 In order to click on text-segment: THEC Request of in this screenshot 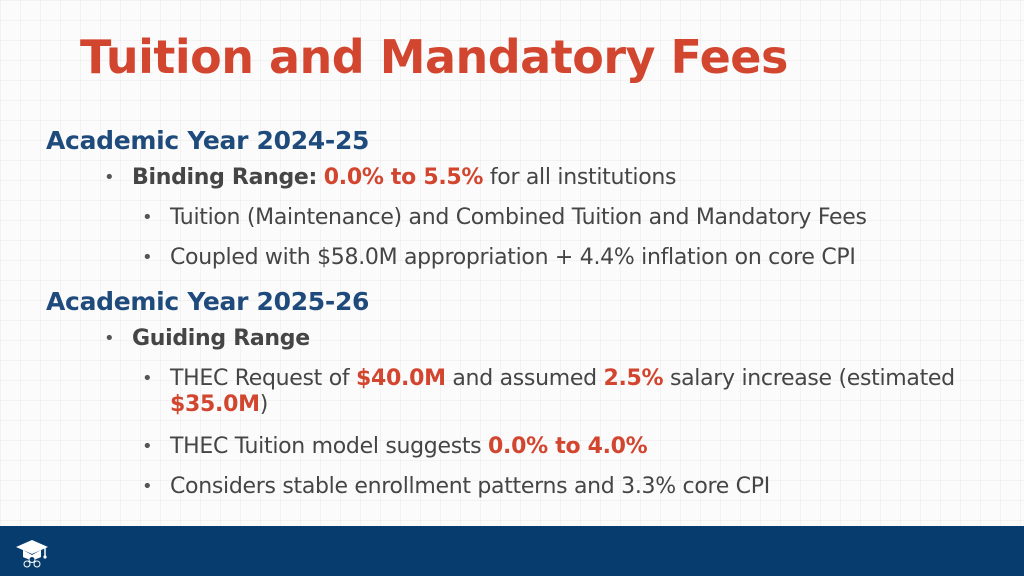, I will do `click(263, 378)`.